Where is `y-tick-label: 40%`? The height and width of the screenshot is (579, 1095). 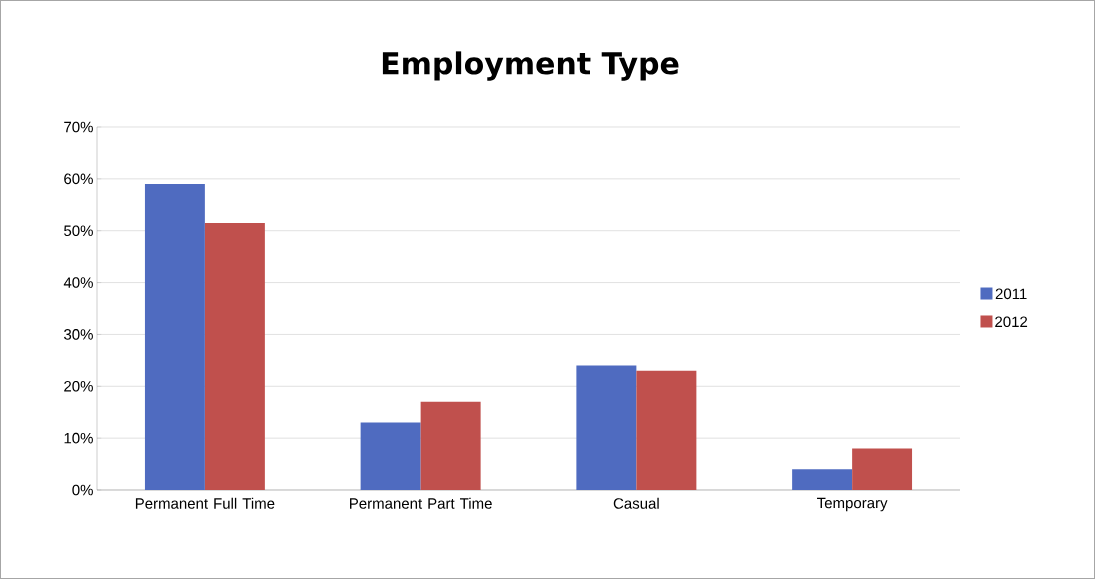 y-tick-label: 40% is located at coordinates (78, 282).